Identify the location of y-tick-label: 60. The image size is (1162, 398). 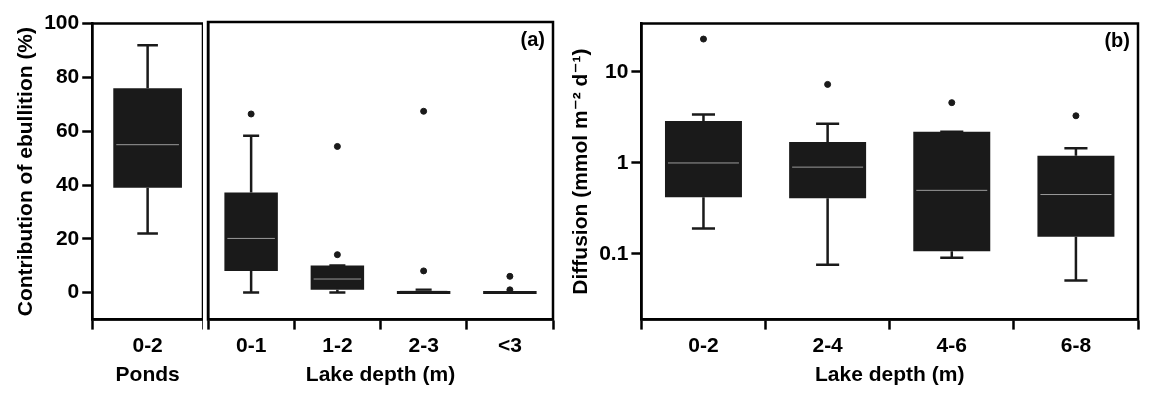
(67, 130).